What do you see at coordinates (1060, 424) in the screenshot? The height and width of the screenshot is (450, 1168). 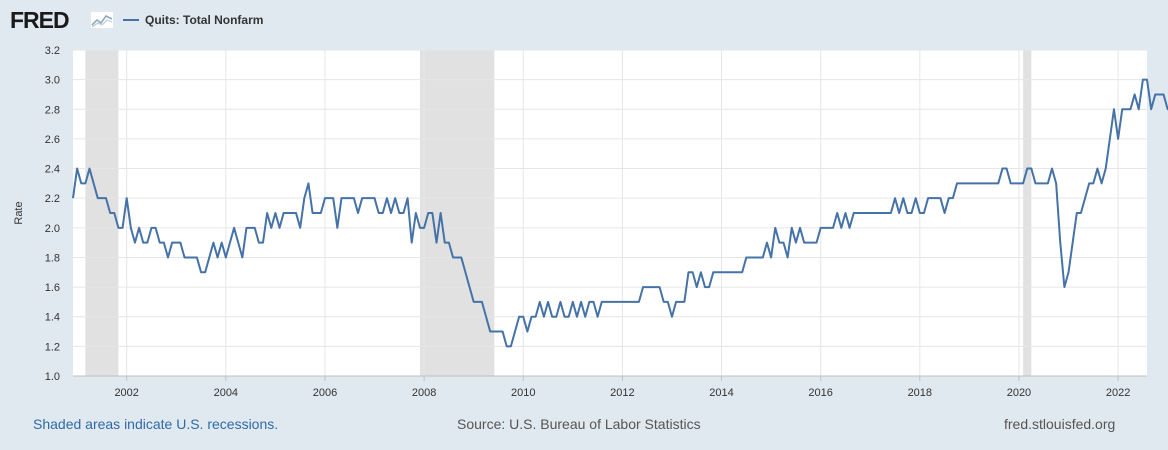 I see `fred-url-link: fred.stlouisfed.org` at bounding box center [1060, 424].